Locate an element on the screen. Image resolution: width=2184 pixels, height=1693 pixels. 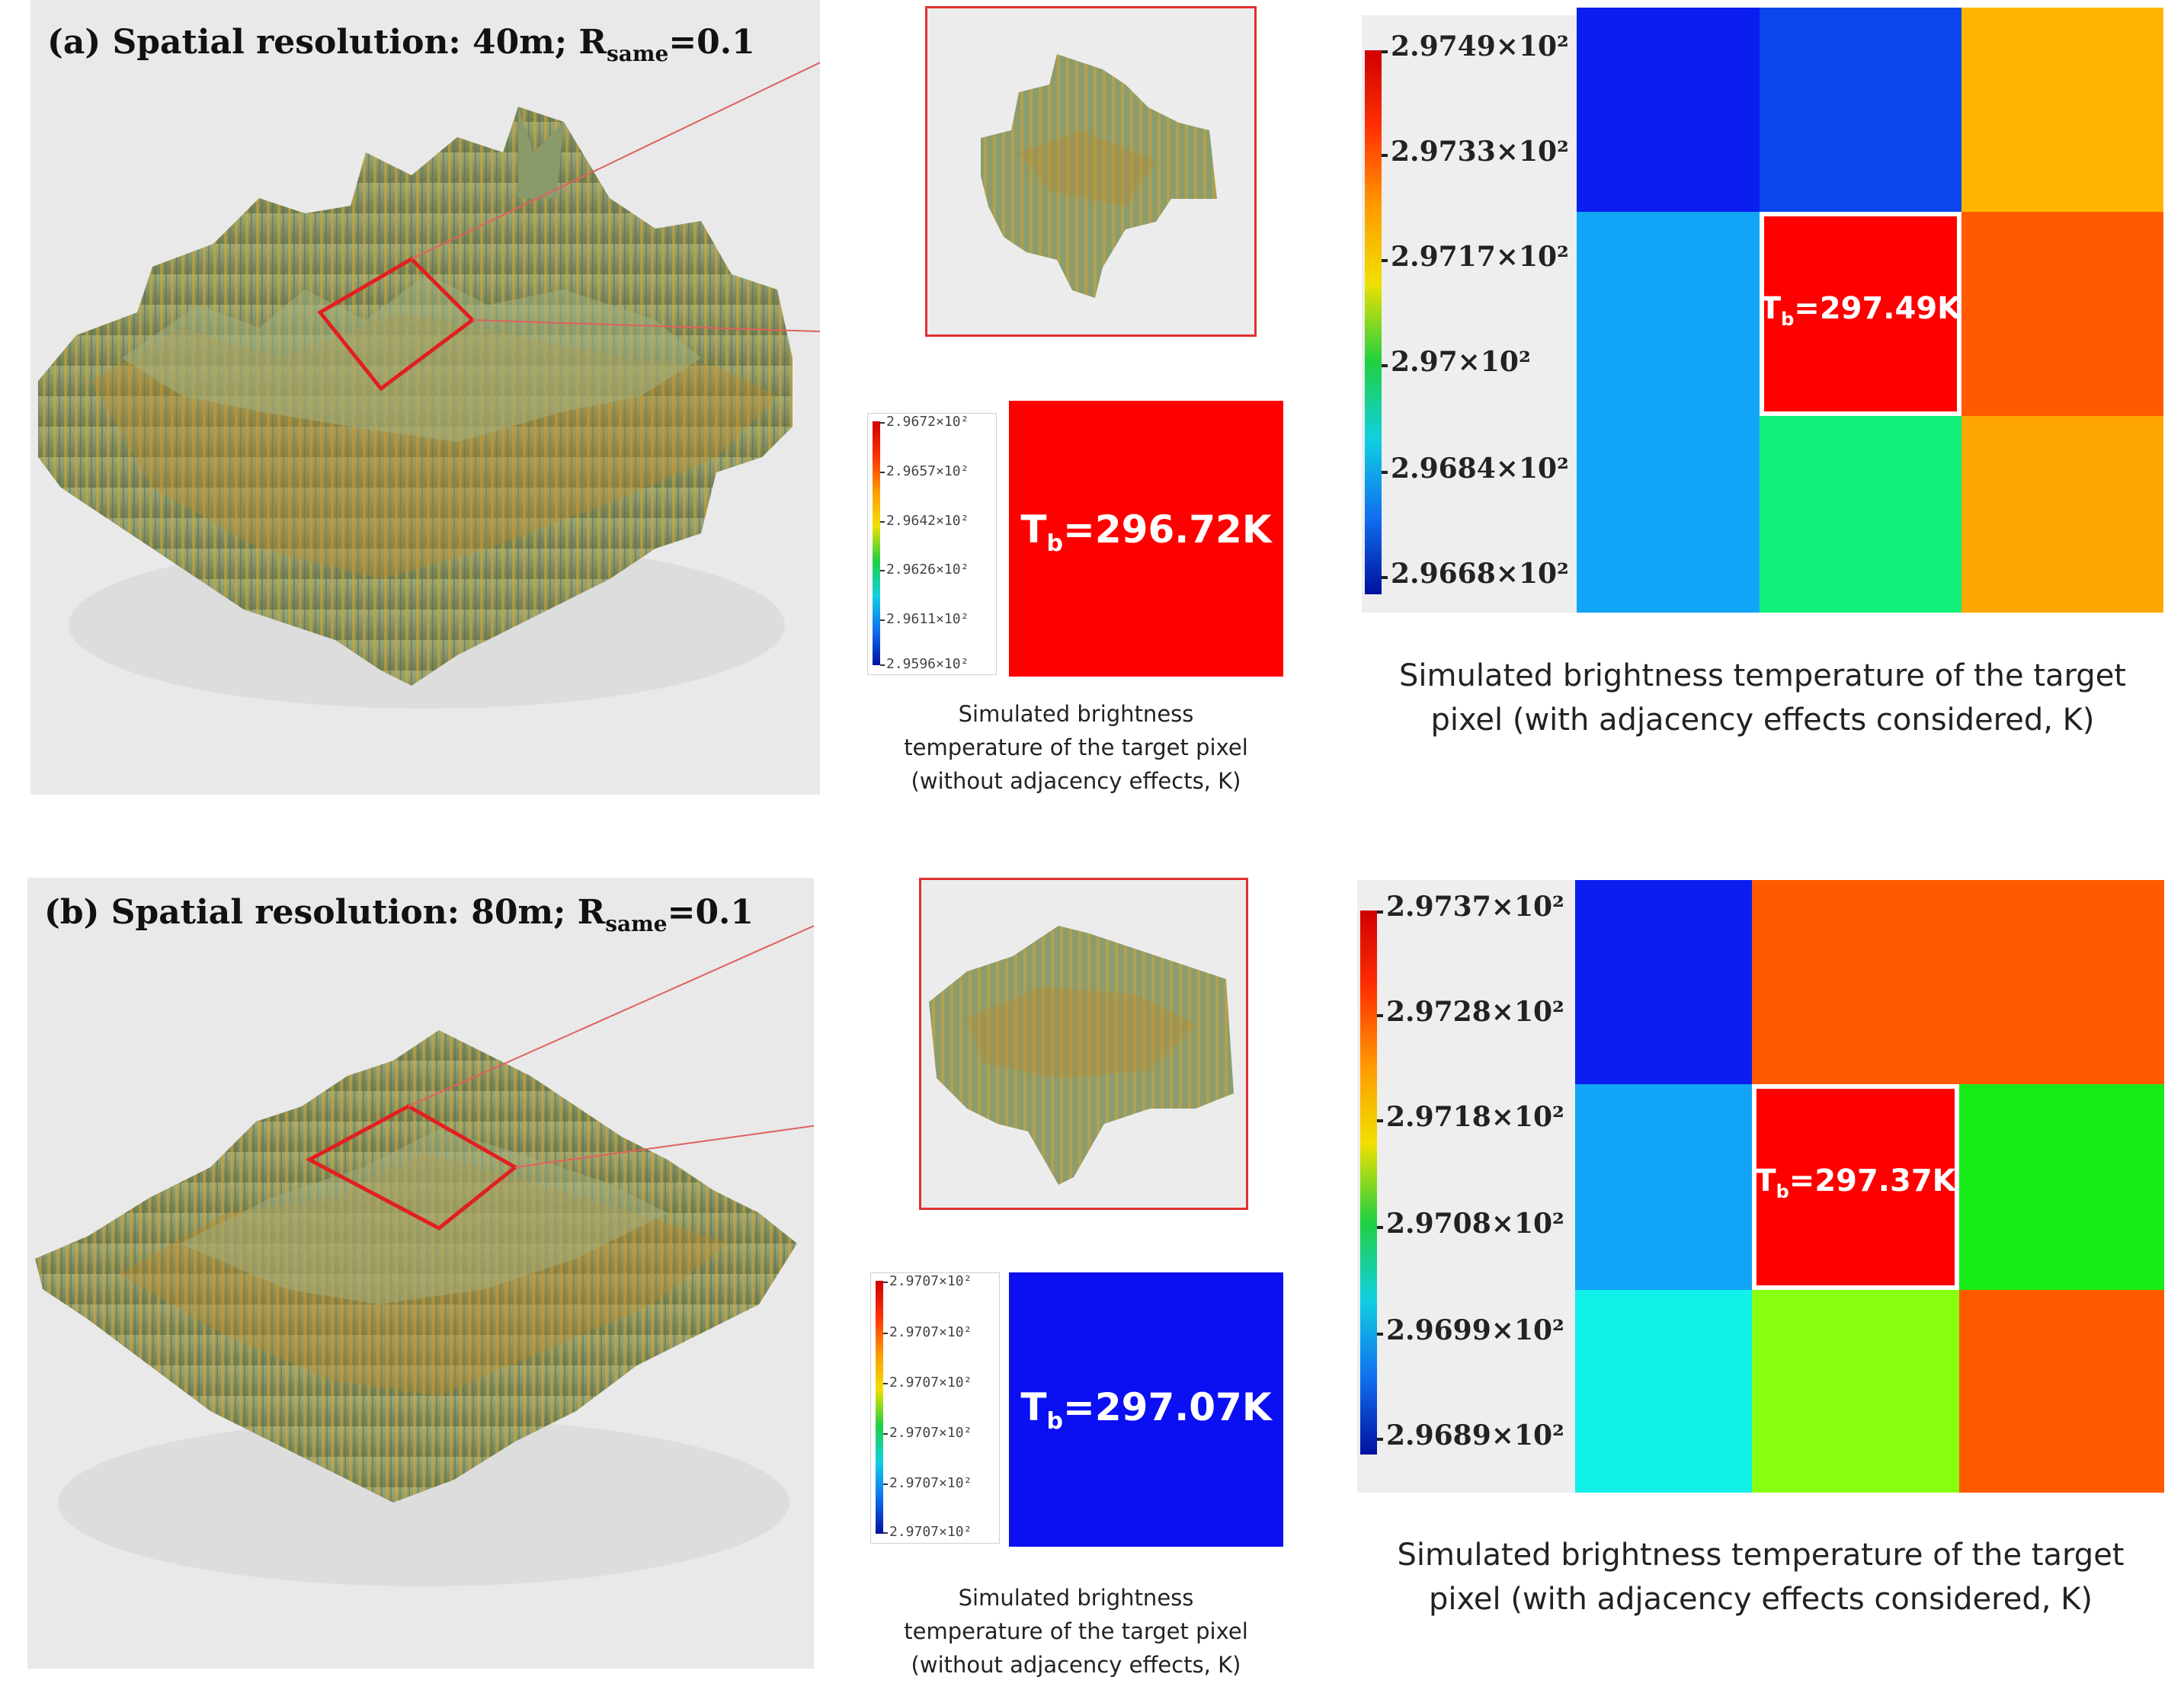
zoom-inset-b is located at coordinates (1083, 1044).